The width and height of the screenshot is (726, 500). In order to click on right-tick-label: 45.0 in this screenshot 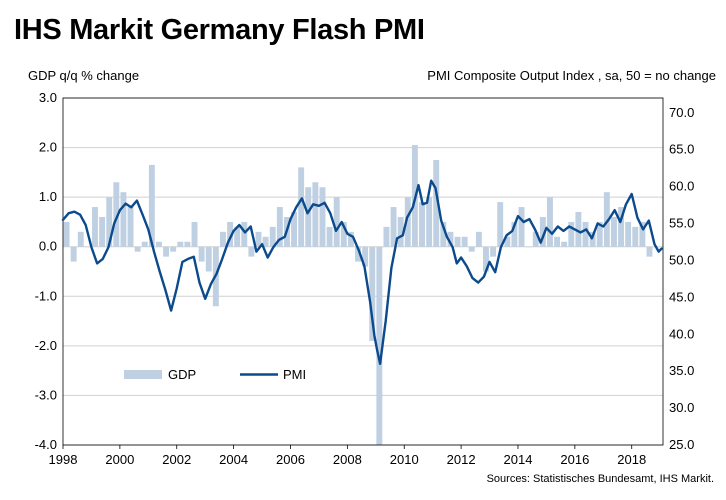, I will do `click(681, 296)`.